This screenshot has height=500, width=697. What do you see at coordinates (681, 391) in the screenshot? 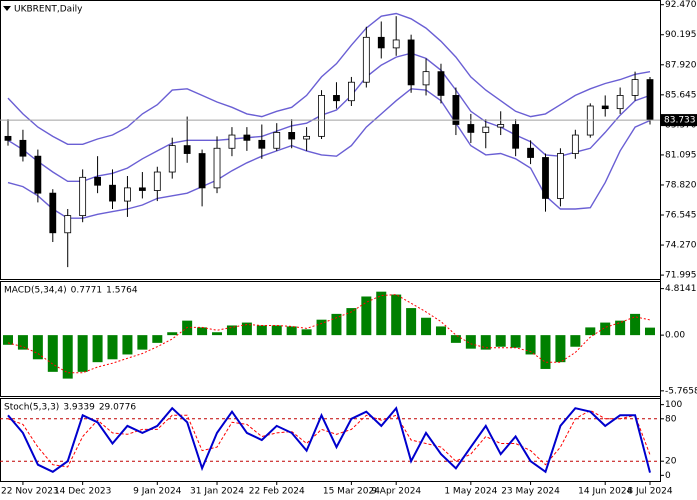
I see `y-tick-label: -5.7658` at bounding box center [681, 391].